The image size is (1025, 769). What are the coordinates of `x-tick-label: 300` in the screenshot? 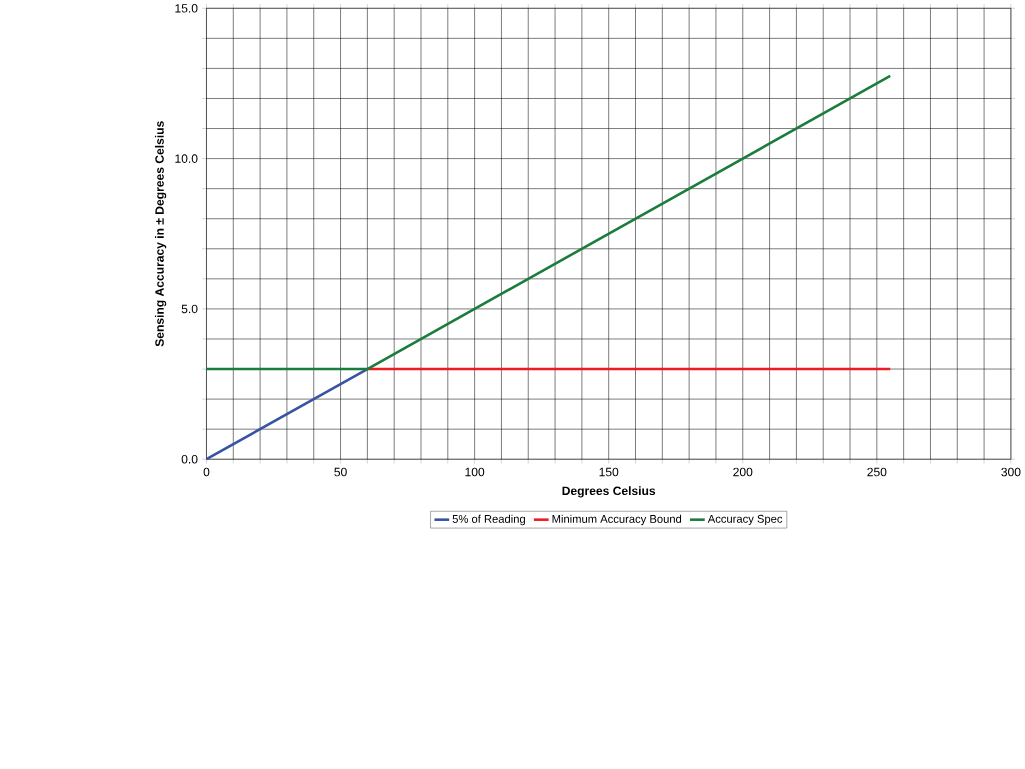 It's located at (1011, 472).